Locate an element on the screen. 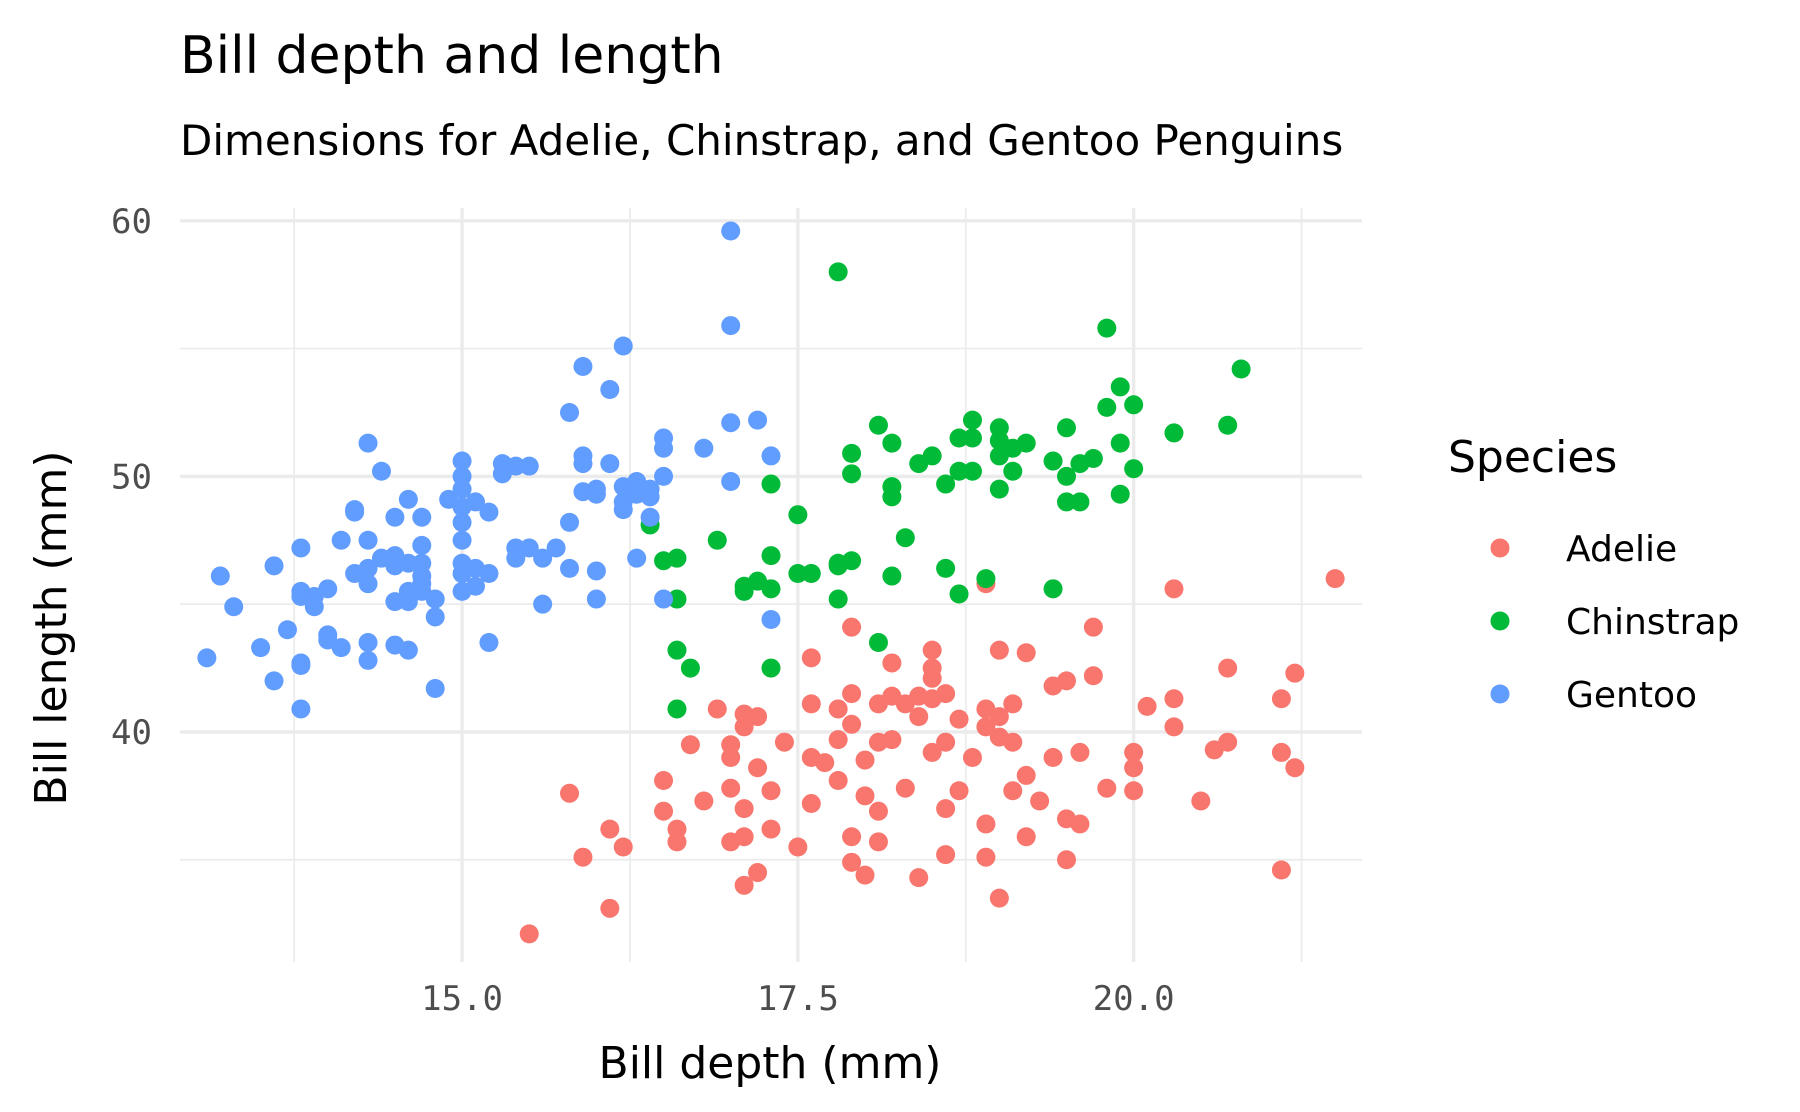  y-axis-title: Bill length (mm) is located at coordinates (51, 627).